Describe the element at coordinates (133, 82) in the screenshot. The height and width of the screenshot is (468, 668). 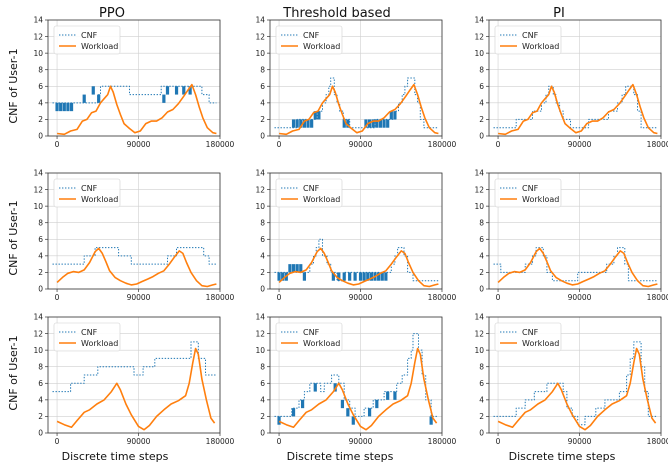
I see `panel-r0-c0: 0 2 4 6 8 10 12 14 0 90000 180000 CNF Workload` at that location.